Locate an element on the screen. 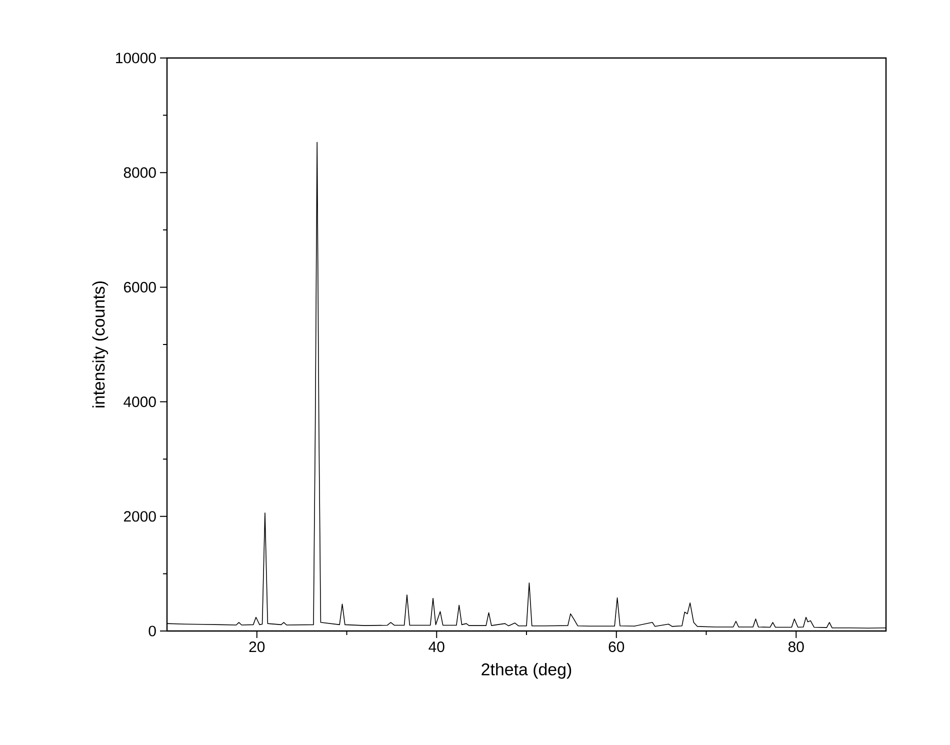 This screenshot has width=950, height=745. x-tick-label: 60 is located at coordinates (616, 647).